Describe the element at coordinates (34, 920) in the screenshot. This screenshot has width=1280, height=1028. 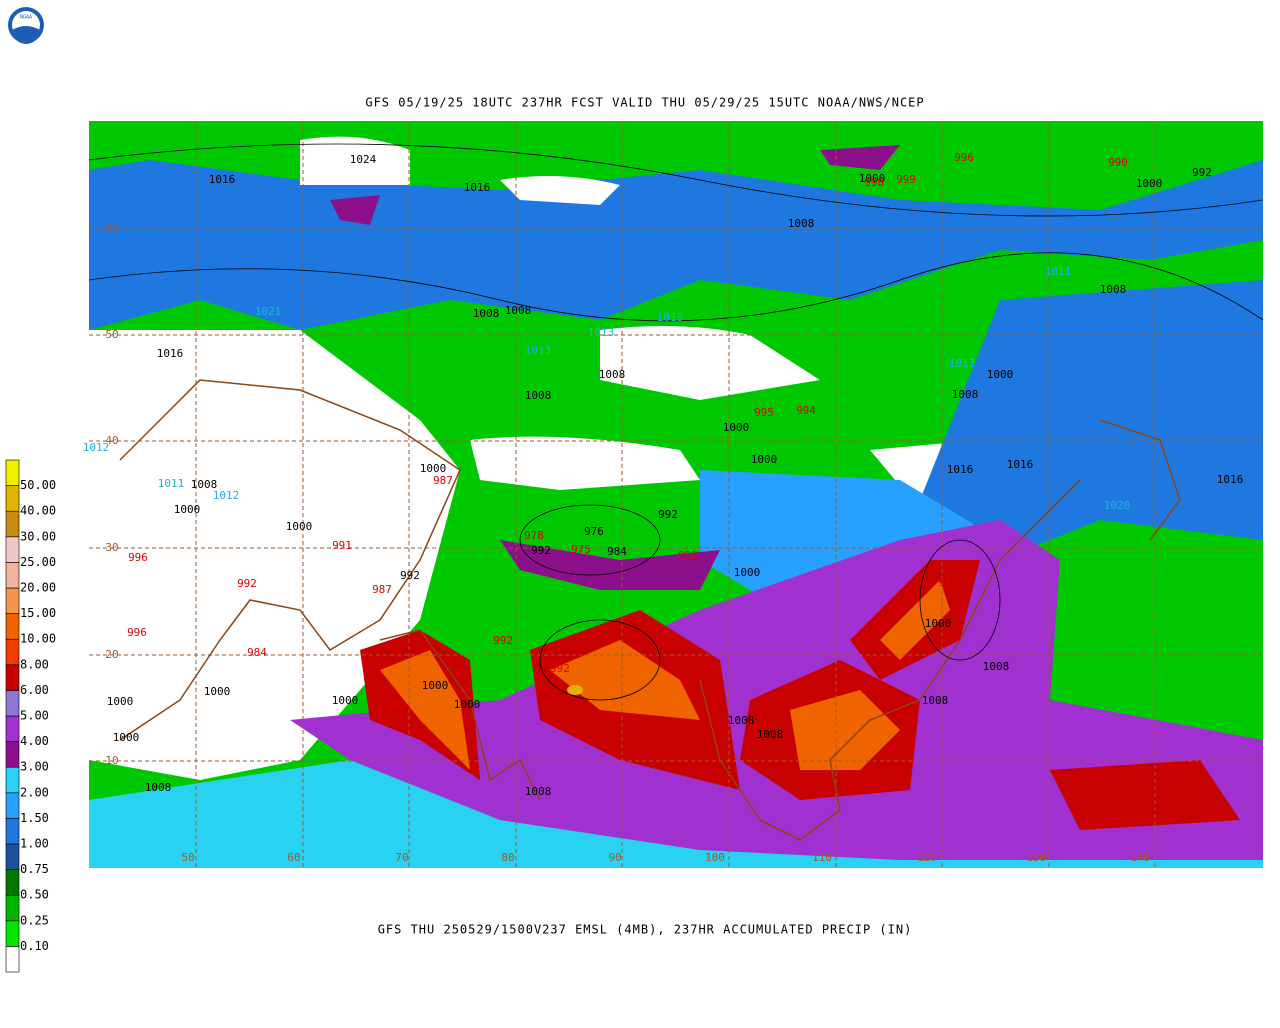
I see `colorbar-label: 0.25` at that location.